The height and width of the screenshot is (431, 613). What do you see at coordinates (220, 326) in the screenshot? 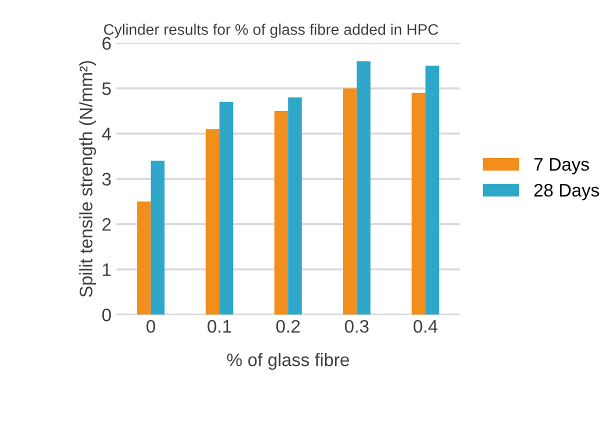
I see `x-tick-label: 0.1` at bounding box center [220, 326].